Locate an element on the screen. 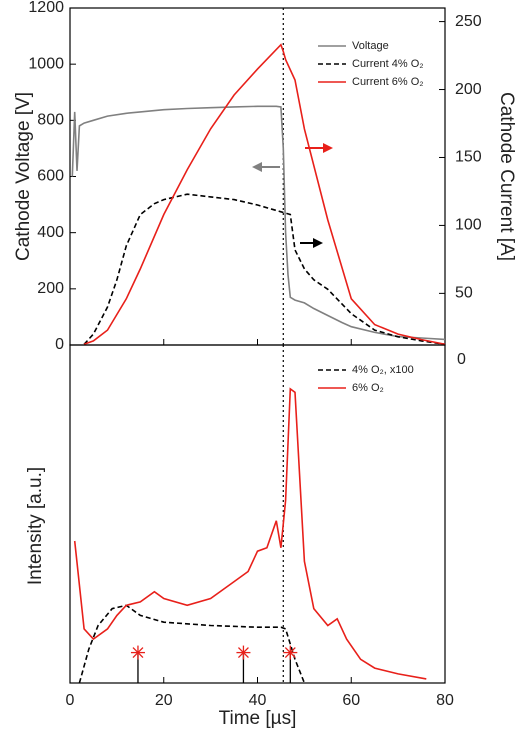  y-axis-label: Intensity [a.u.] is located at coordinates (35, 526).